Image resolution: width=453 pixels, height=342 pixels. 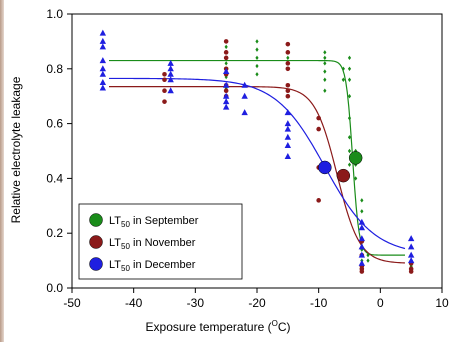 What do you see at coordinates (54, 233) in the screenshot?
I see `y-tick-label: 0.2` at bounding box center [54, 233].